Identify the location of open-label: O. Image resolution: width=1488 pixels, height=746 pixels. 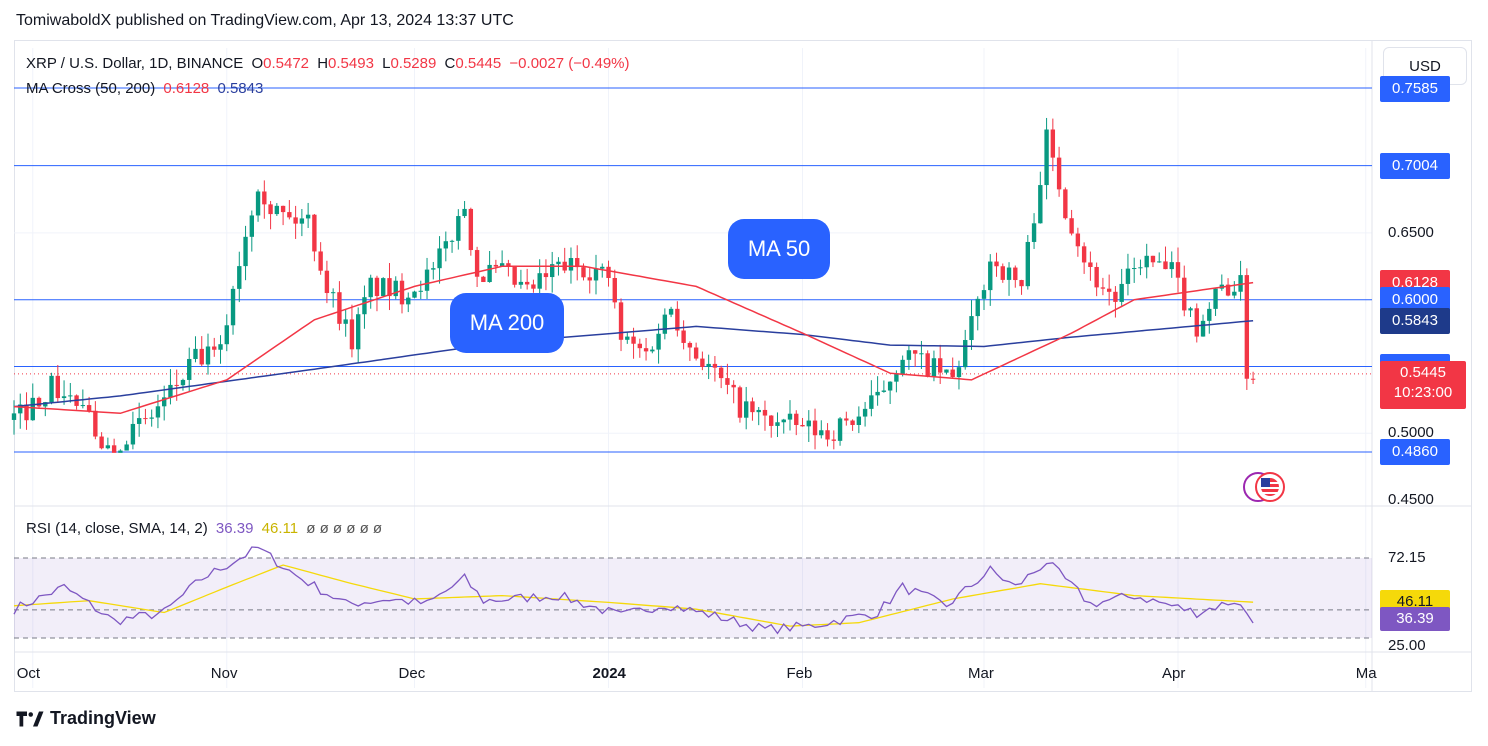
(257, 63).